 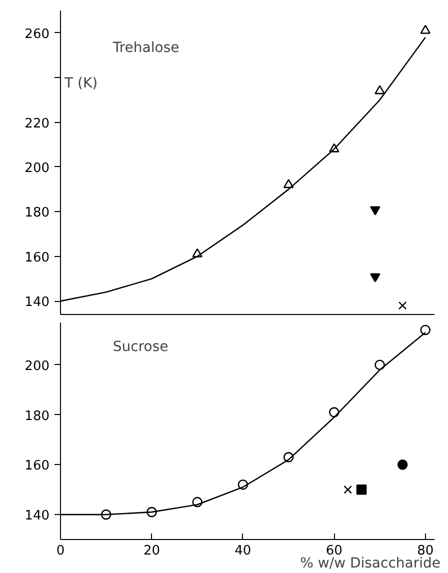 What do you see at coordinates (151, 551) in the screenshot?
I see `x-tick-label: 20` at bounding box center [151, 551].